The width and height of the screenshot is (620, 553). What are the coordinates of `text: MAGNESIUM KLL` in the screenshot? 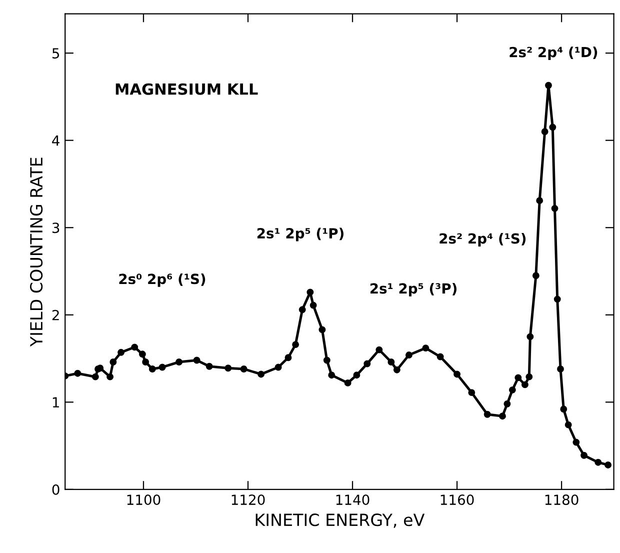 It's located at (187, 89).